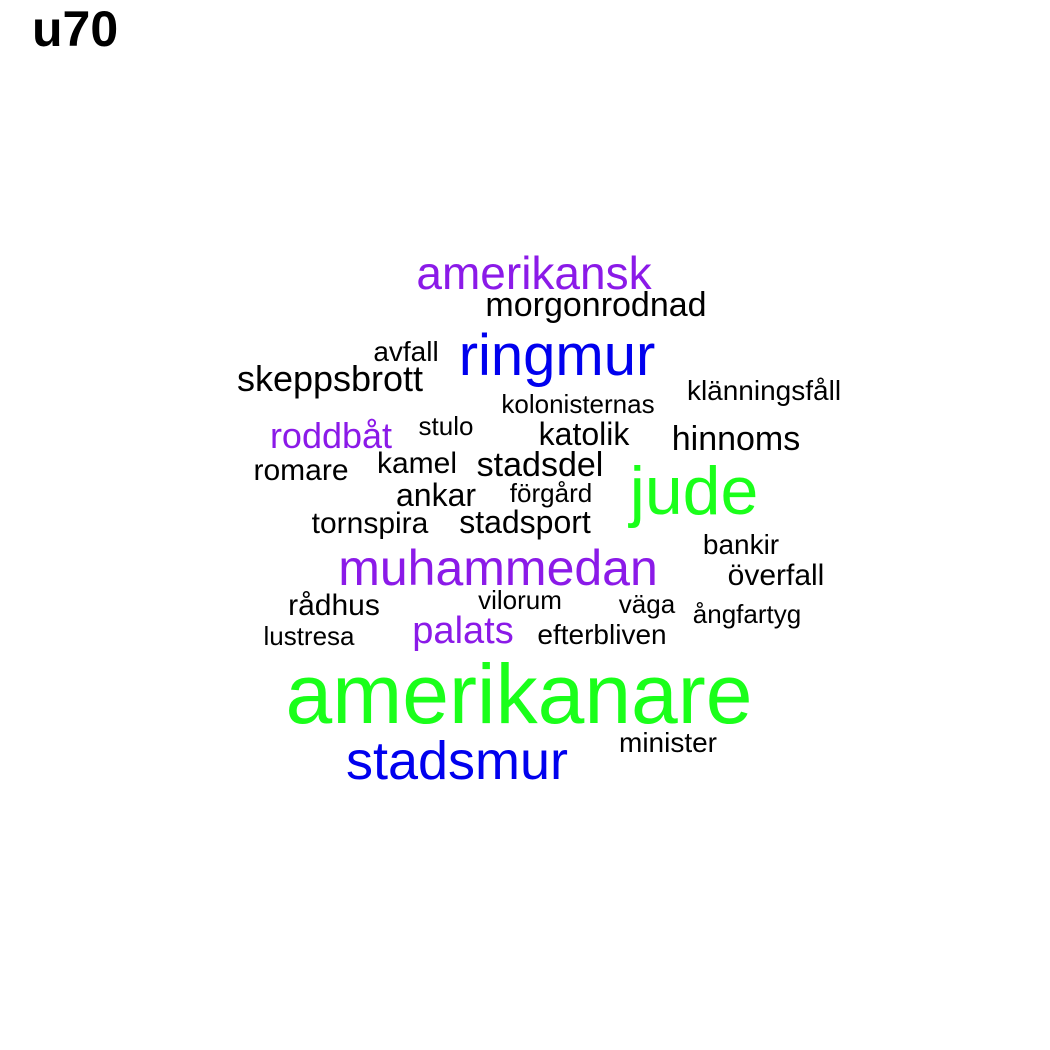 This screenshot has width=1050, height=1050. Describe the element at coordinates (406, 351) in the screenshot. I see `word: avfall` at that location.